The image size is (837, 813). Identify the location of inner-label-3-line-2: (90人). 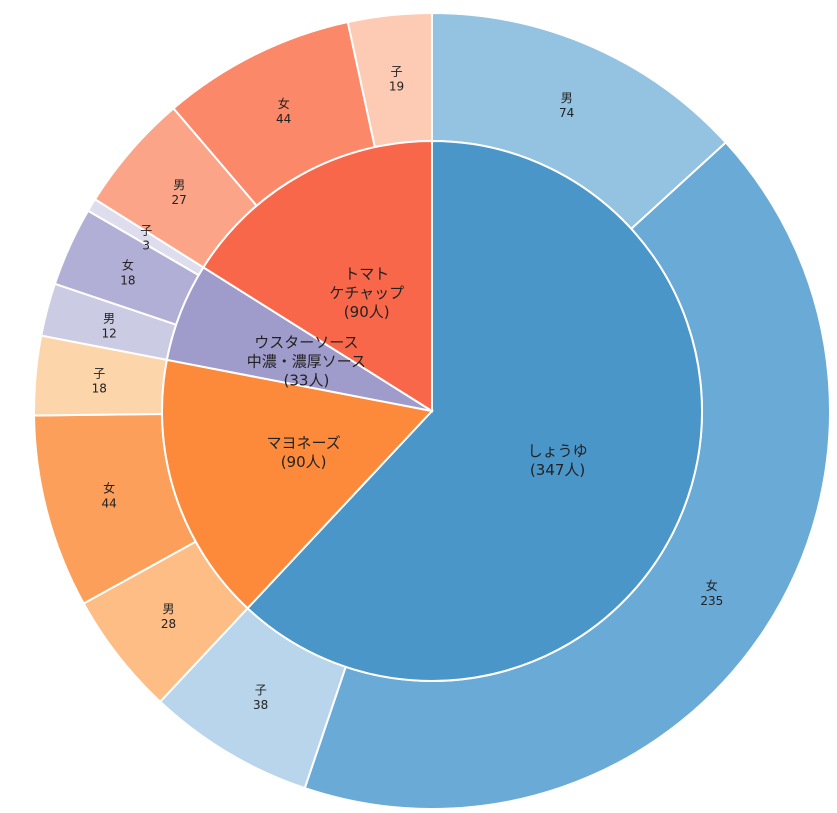
(367, 312).